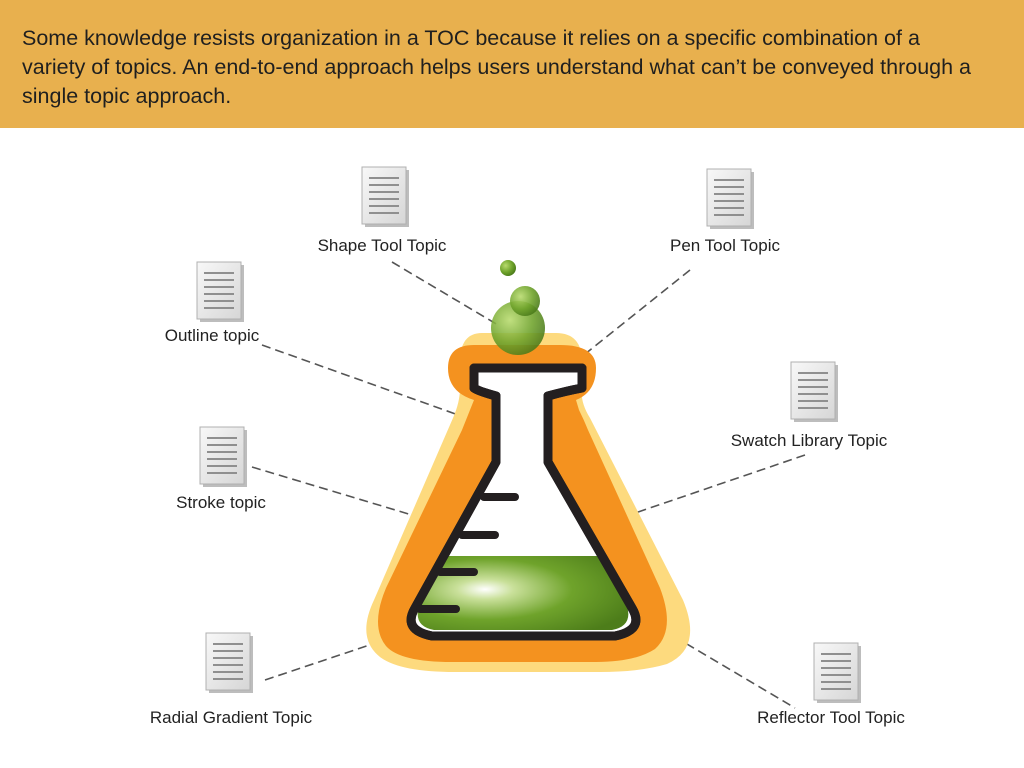 This screenshot has height=768, width=1024. I want to click on topic-node-outline: Outline topic, so click(212, 303).